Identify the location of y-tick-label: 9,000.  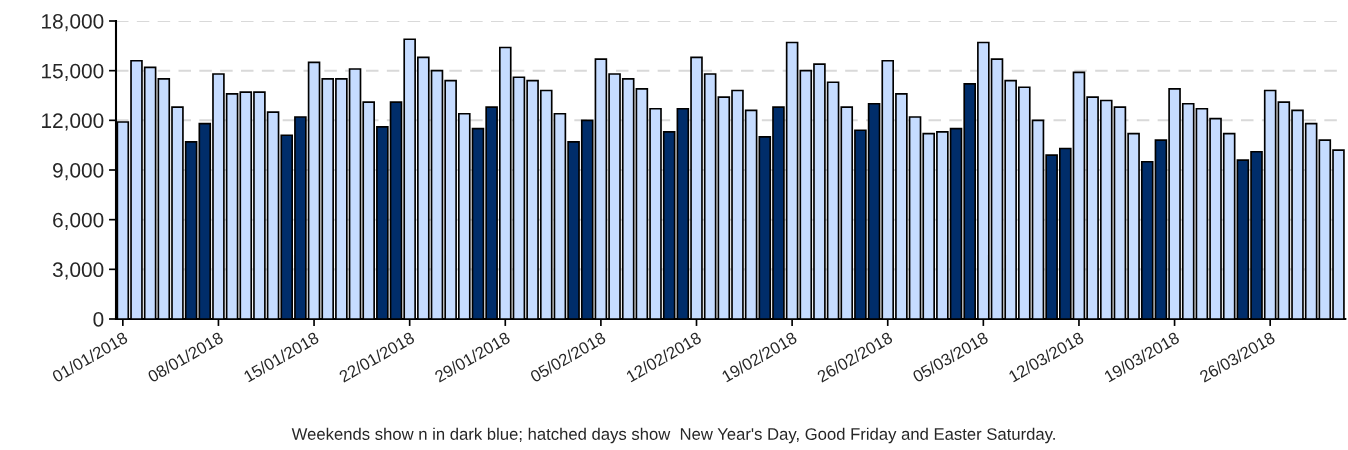
(78, 172).